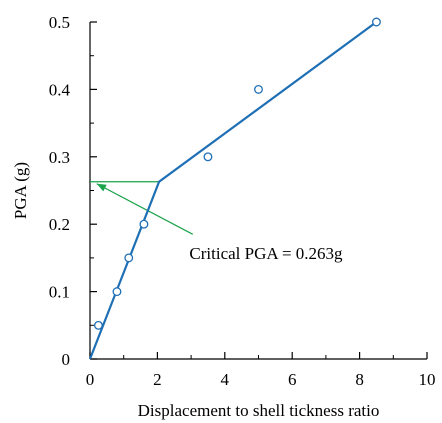 The height and width of the screenshot is (423, 442). I want to click on x-tick-label: 4, so click(225, 379).